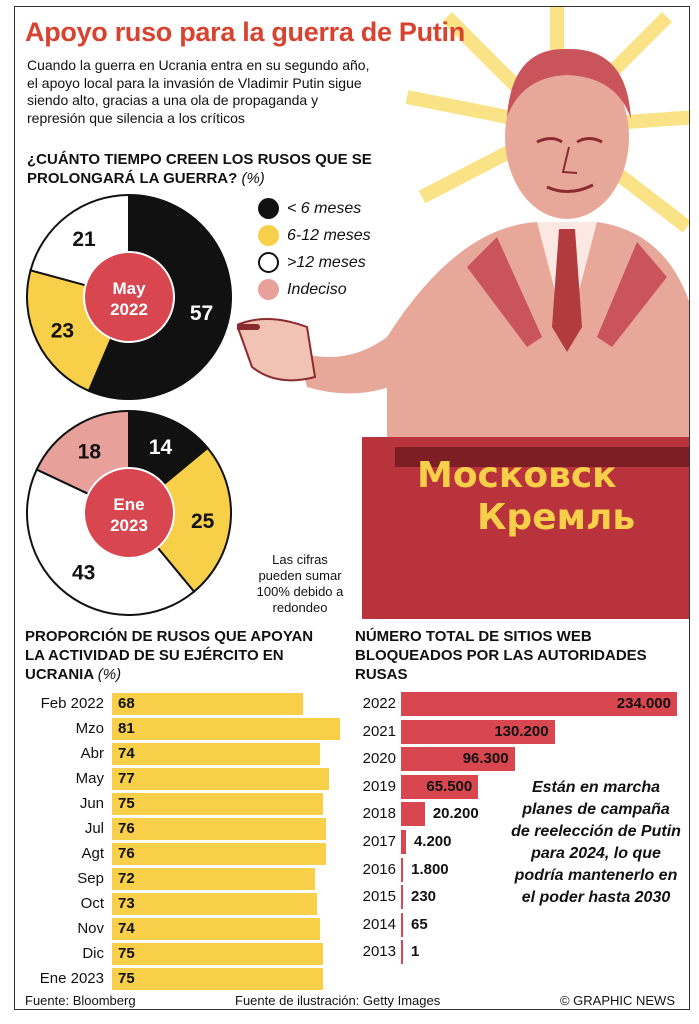  I want to click on sites-year-label: 2013, so click(379, 952).